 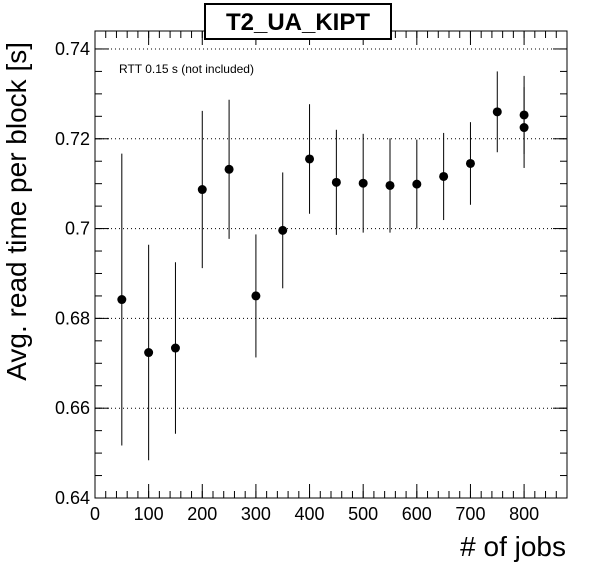 I want to click on y-axis-title: Avg. read time per block [s], so click(x=16, y=211).